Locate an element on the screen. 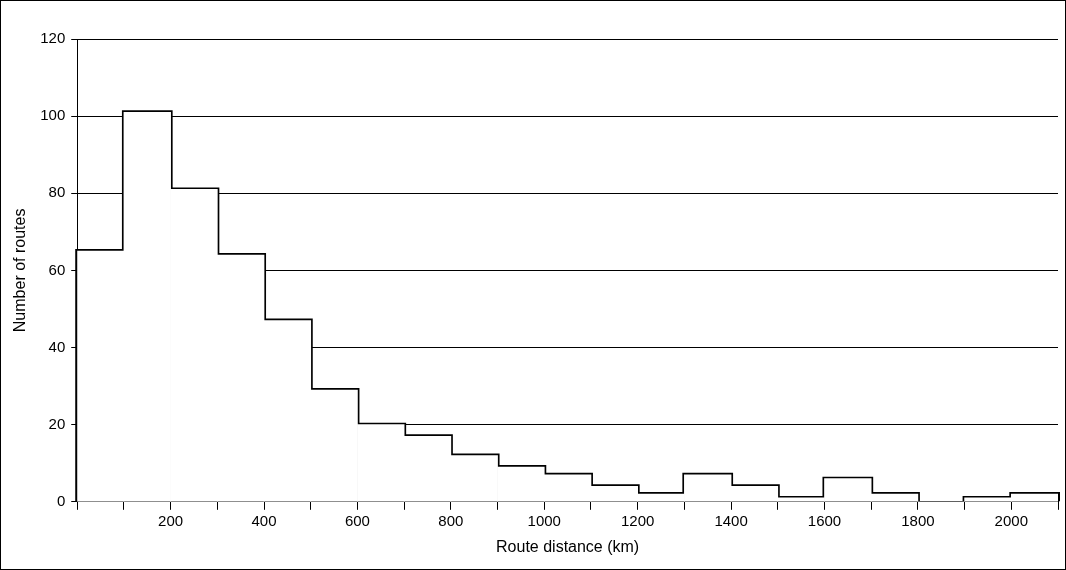 The width and height of the screenshot is (1066, 570). y-tick-label: 80 is located at coordinates (57, 192).